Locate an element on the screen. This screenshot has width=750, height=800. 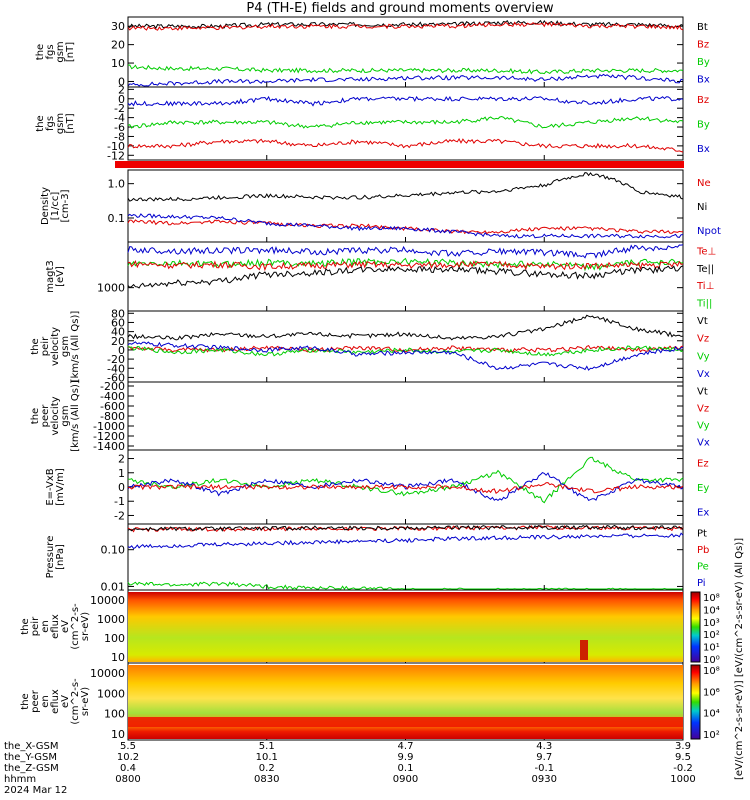
y-tick-label: -10 is located at coordinates (116, 146).